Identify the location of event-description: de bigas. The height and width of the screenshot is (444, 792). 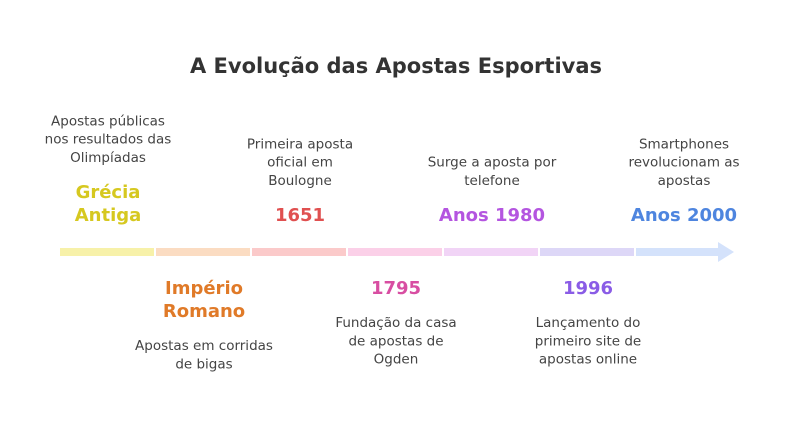
(203, 364).